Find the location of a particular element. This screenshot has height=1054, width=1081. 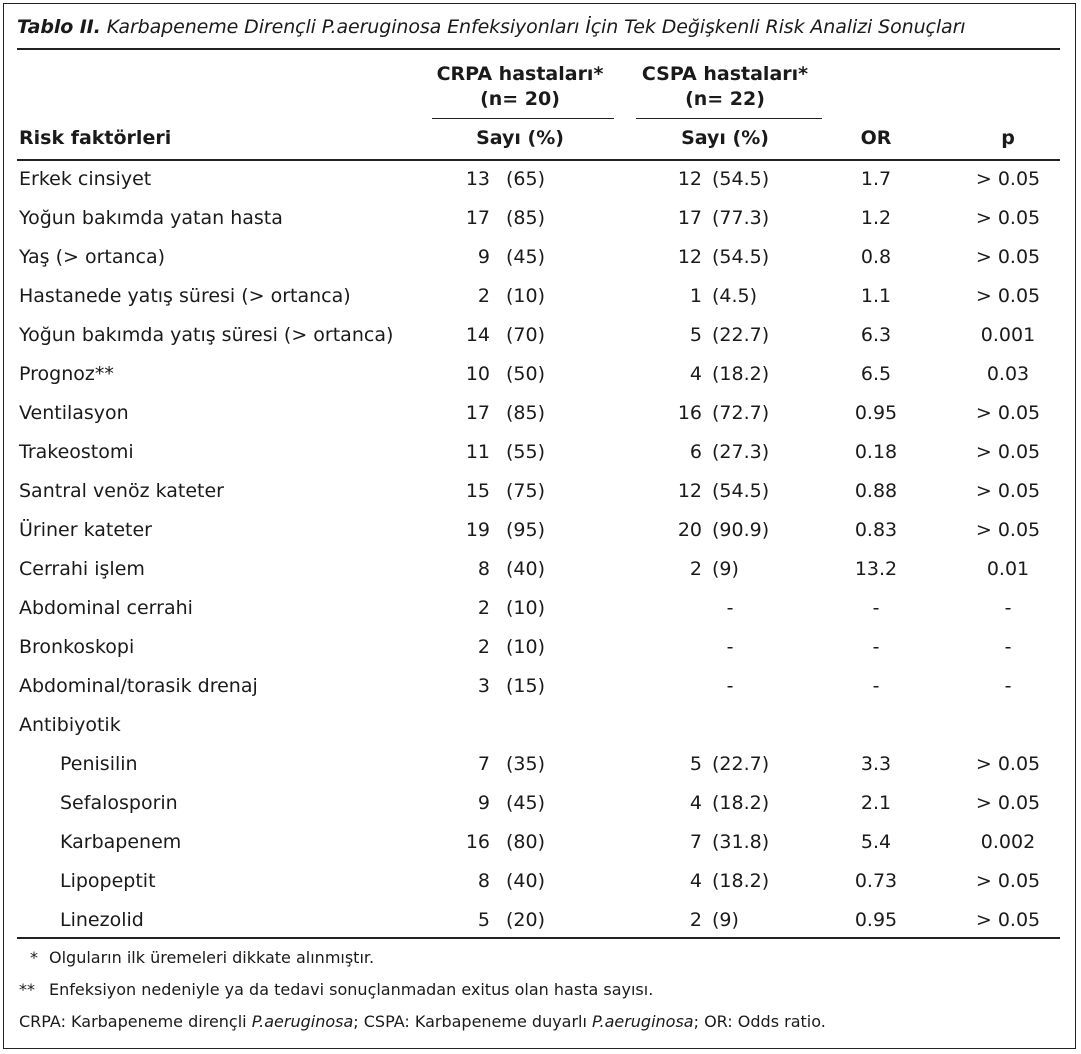

crpa-count: 10 is located at coordinates (477, 374).